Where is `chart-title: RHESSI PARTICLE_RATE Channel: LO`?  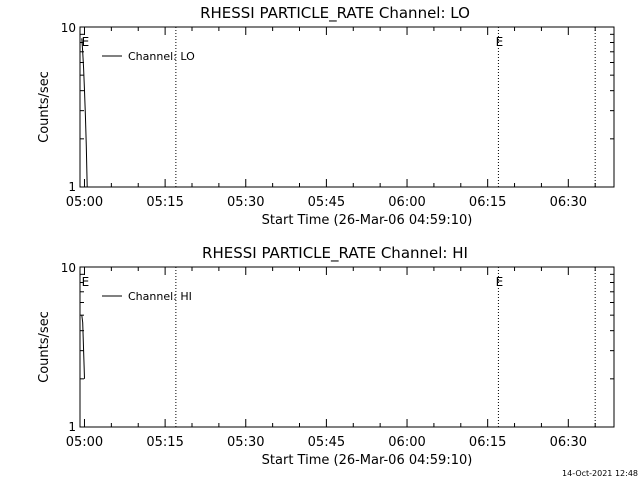
chart-title: RHESSI PARTICLE_RATE Channel: LO is located at coordinates (335, 13).